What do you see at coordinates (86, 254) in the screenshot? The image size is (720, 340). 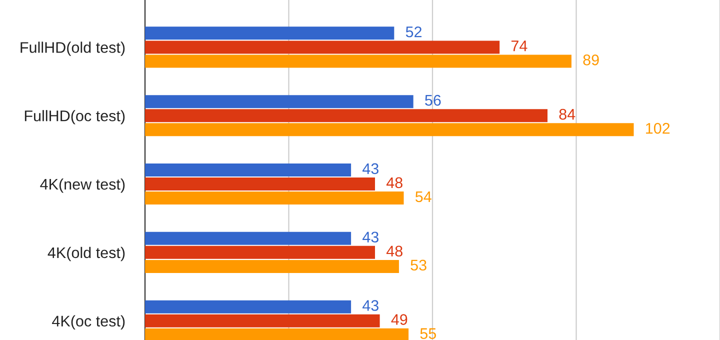 I see `y-tick-label: 4K(old test)` at bounding box center [86, 254].